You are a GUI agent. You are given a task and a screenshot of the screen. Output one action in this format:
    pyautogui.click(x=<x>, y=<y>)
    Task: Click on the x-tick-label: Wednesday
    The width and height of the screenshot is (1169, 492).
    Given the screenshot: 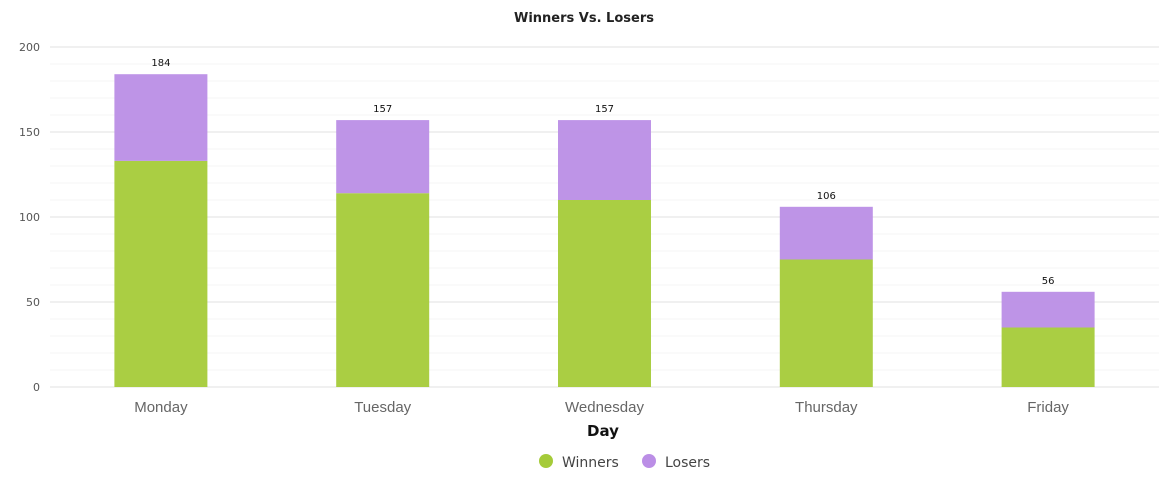 What is the action you would take?
    pyautogui.click(x=604, y=407)
    